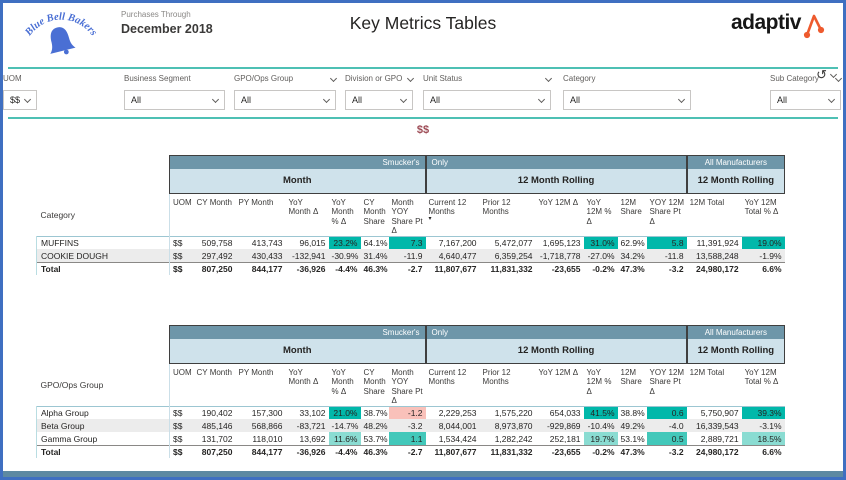 The image size is (846, 480). What do you see at coordinates (453, 215) in the screenshot?
I see `column-header: Current 12 Months ▾` at bounding box center [453, 215].